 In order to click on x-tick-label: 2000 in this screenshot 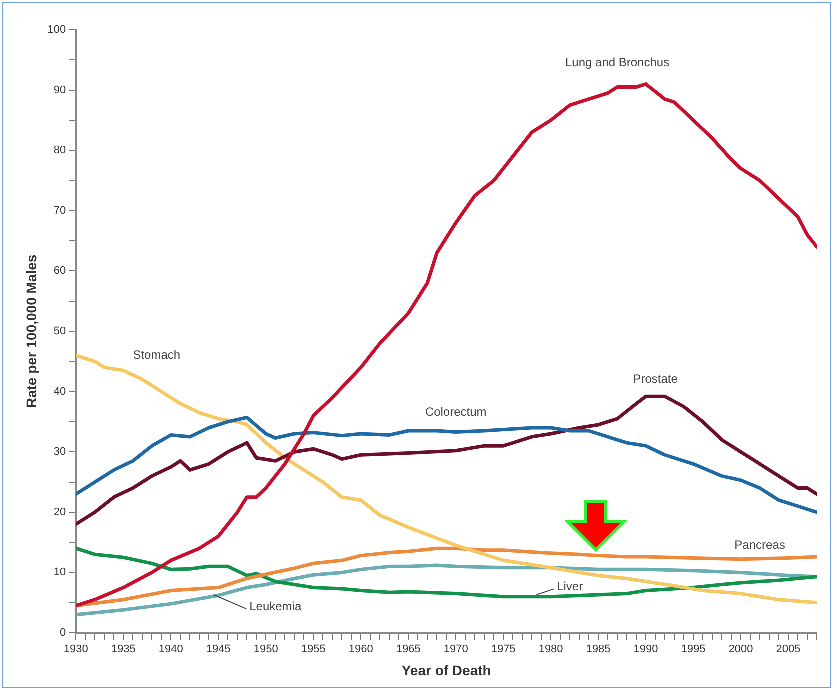, I will do `click(741, 650)`.